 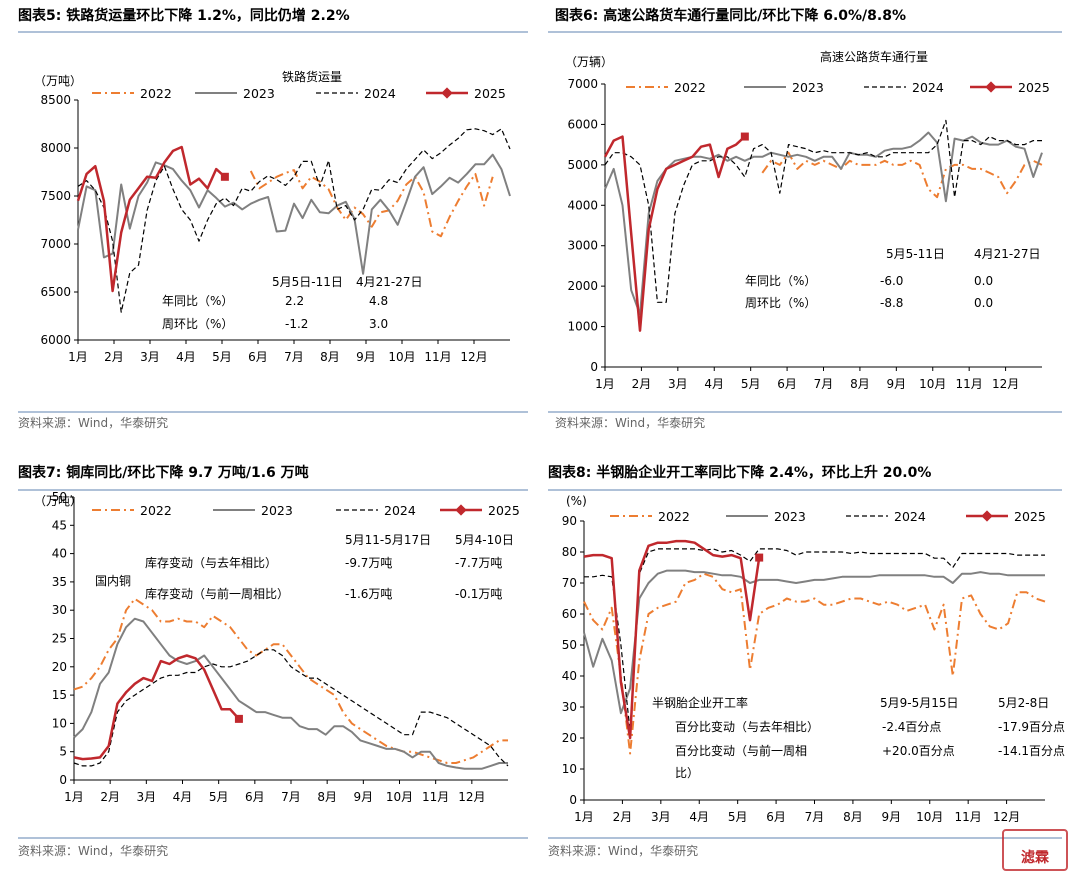 What do you see at coordinates (217, 593) in the screenshot?
I see `annotation-row-label: 库存变动（与前一周相比）` at bounding box center [217, 593].